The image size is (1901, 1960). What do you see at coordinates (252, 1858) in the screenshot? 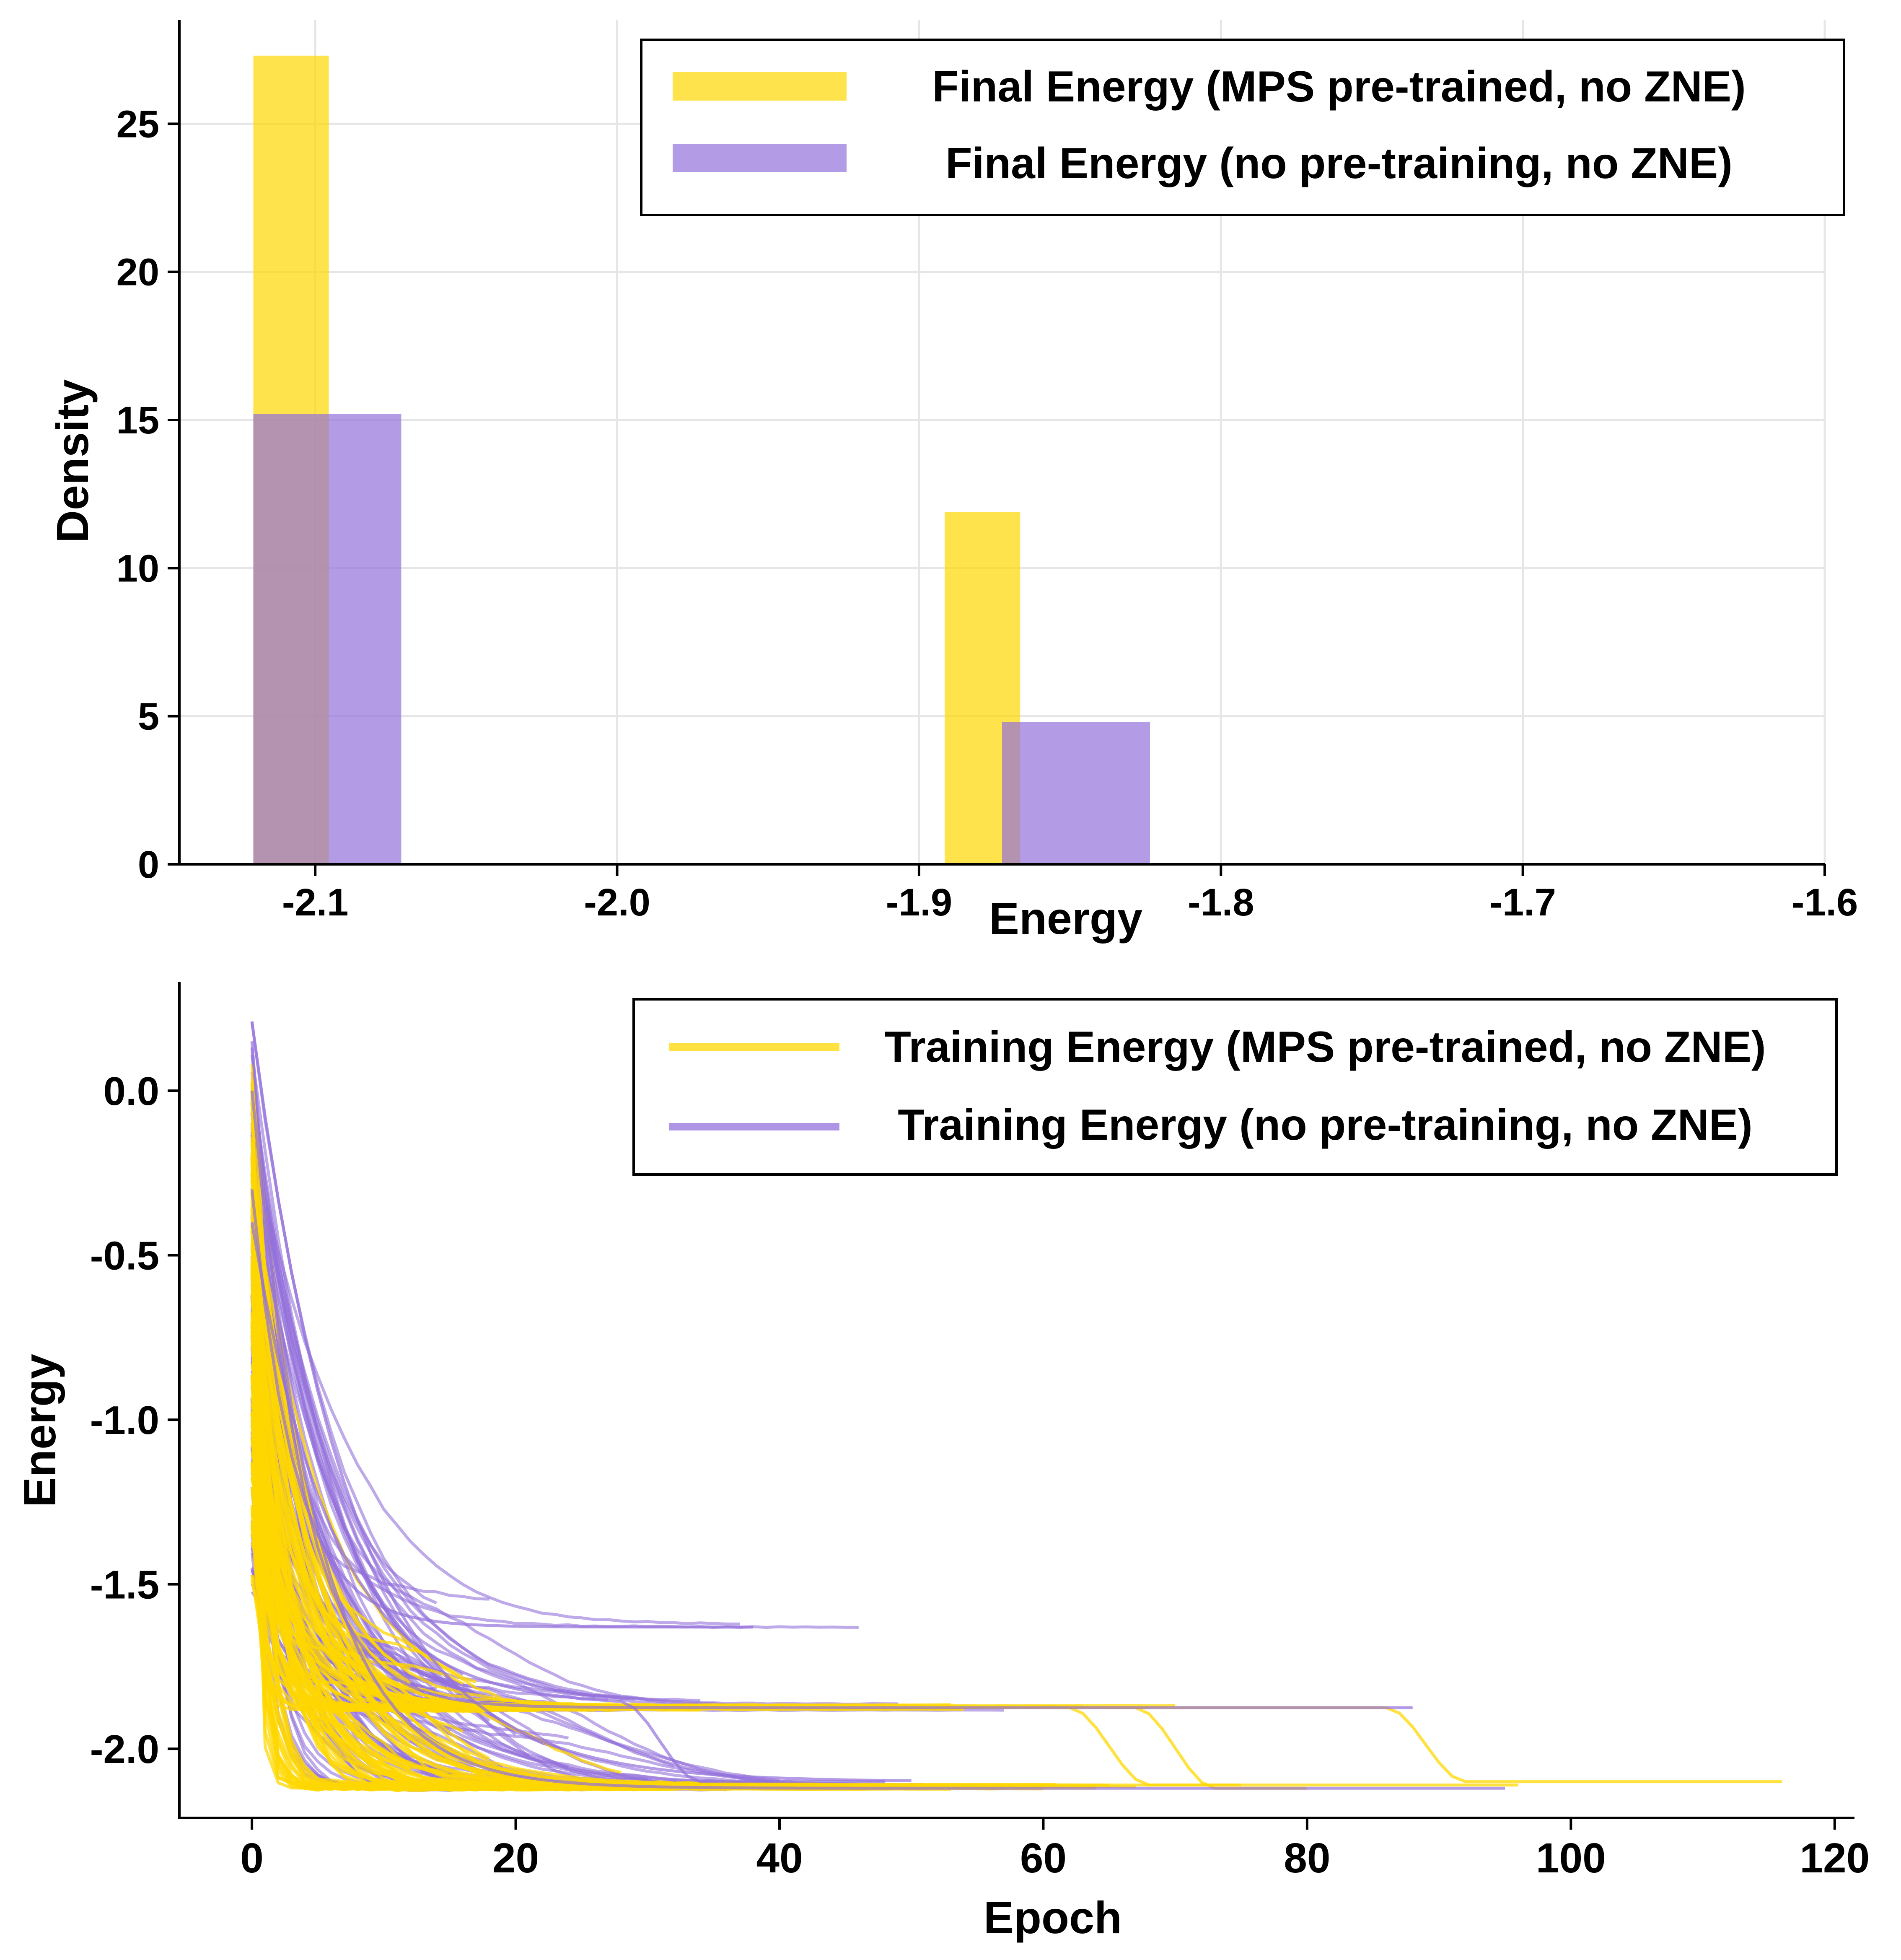
I see `training-x-tick-label: 0` at bounding box center [252, 1858].